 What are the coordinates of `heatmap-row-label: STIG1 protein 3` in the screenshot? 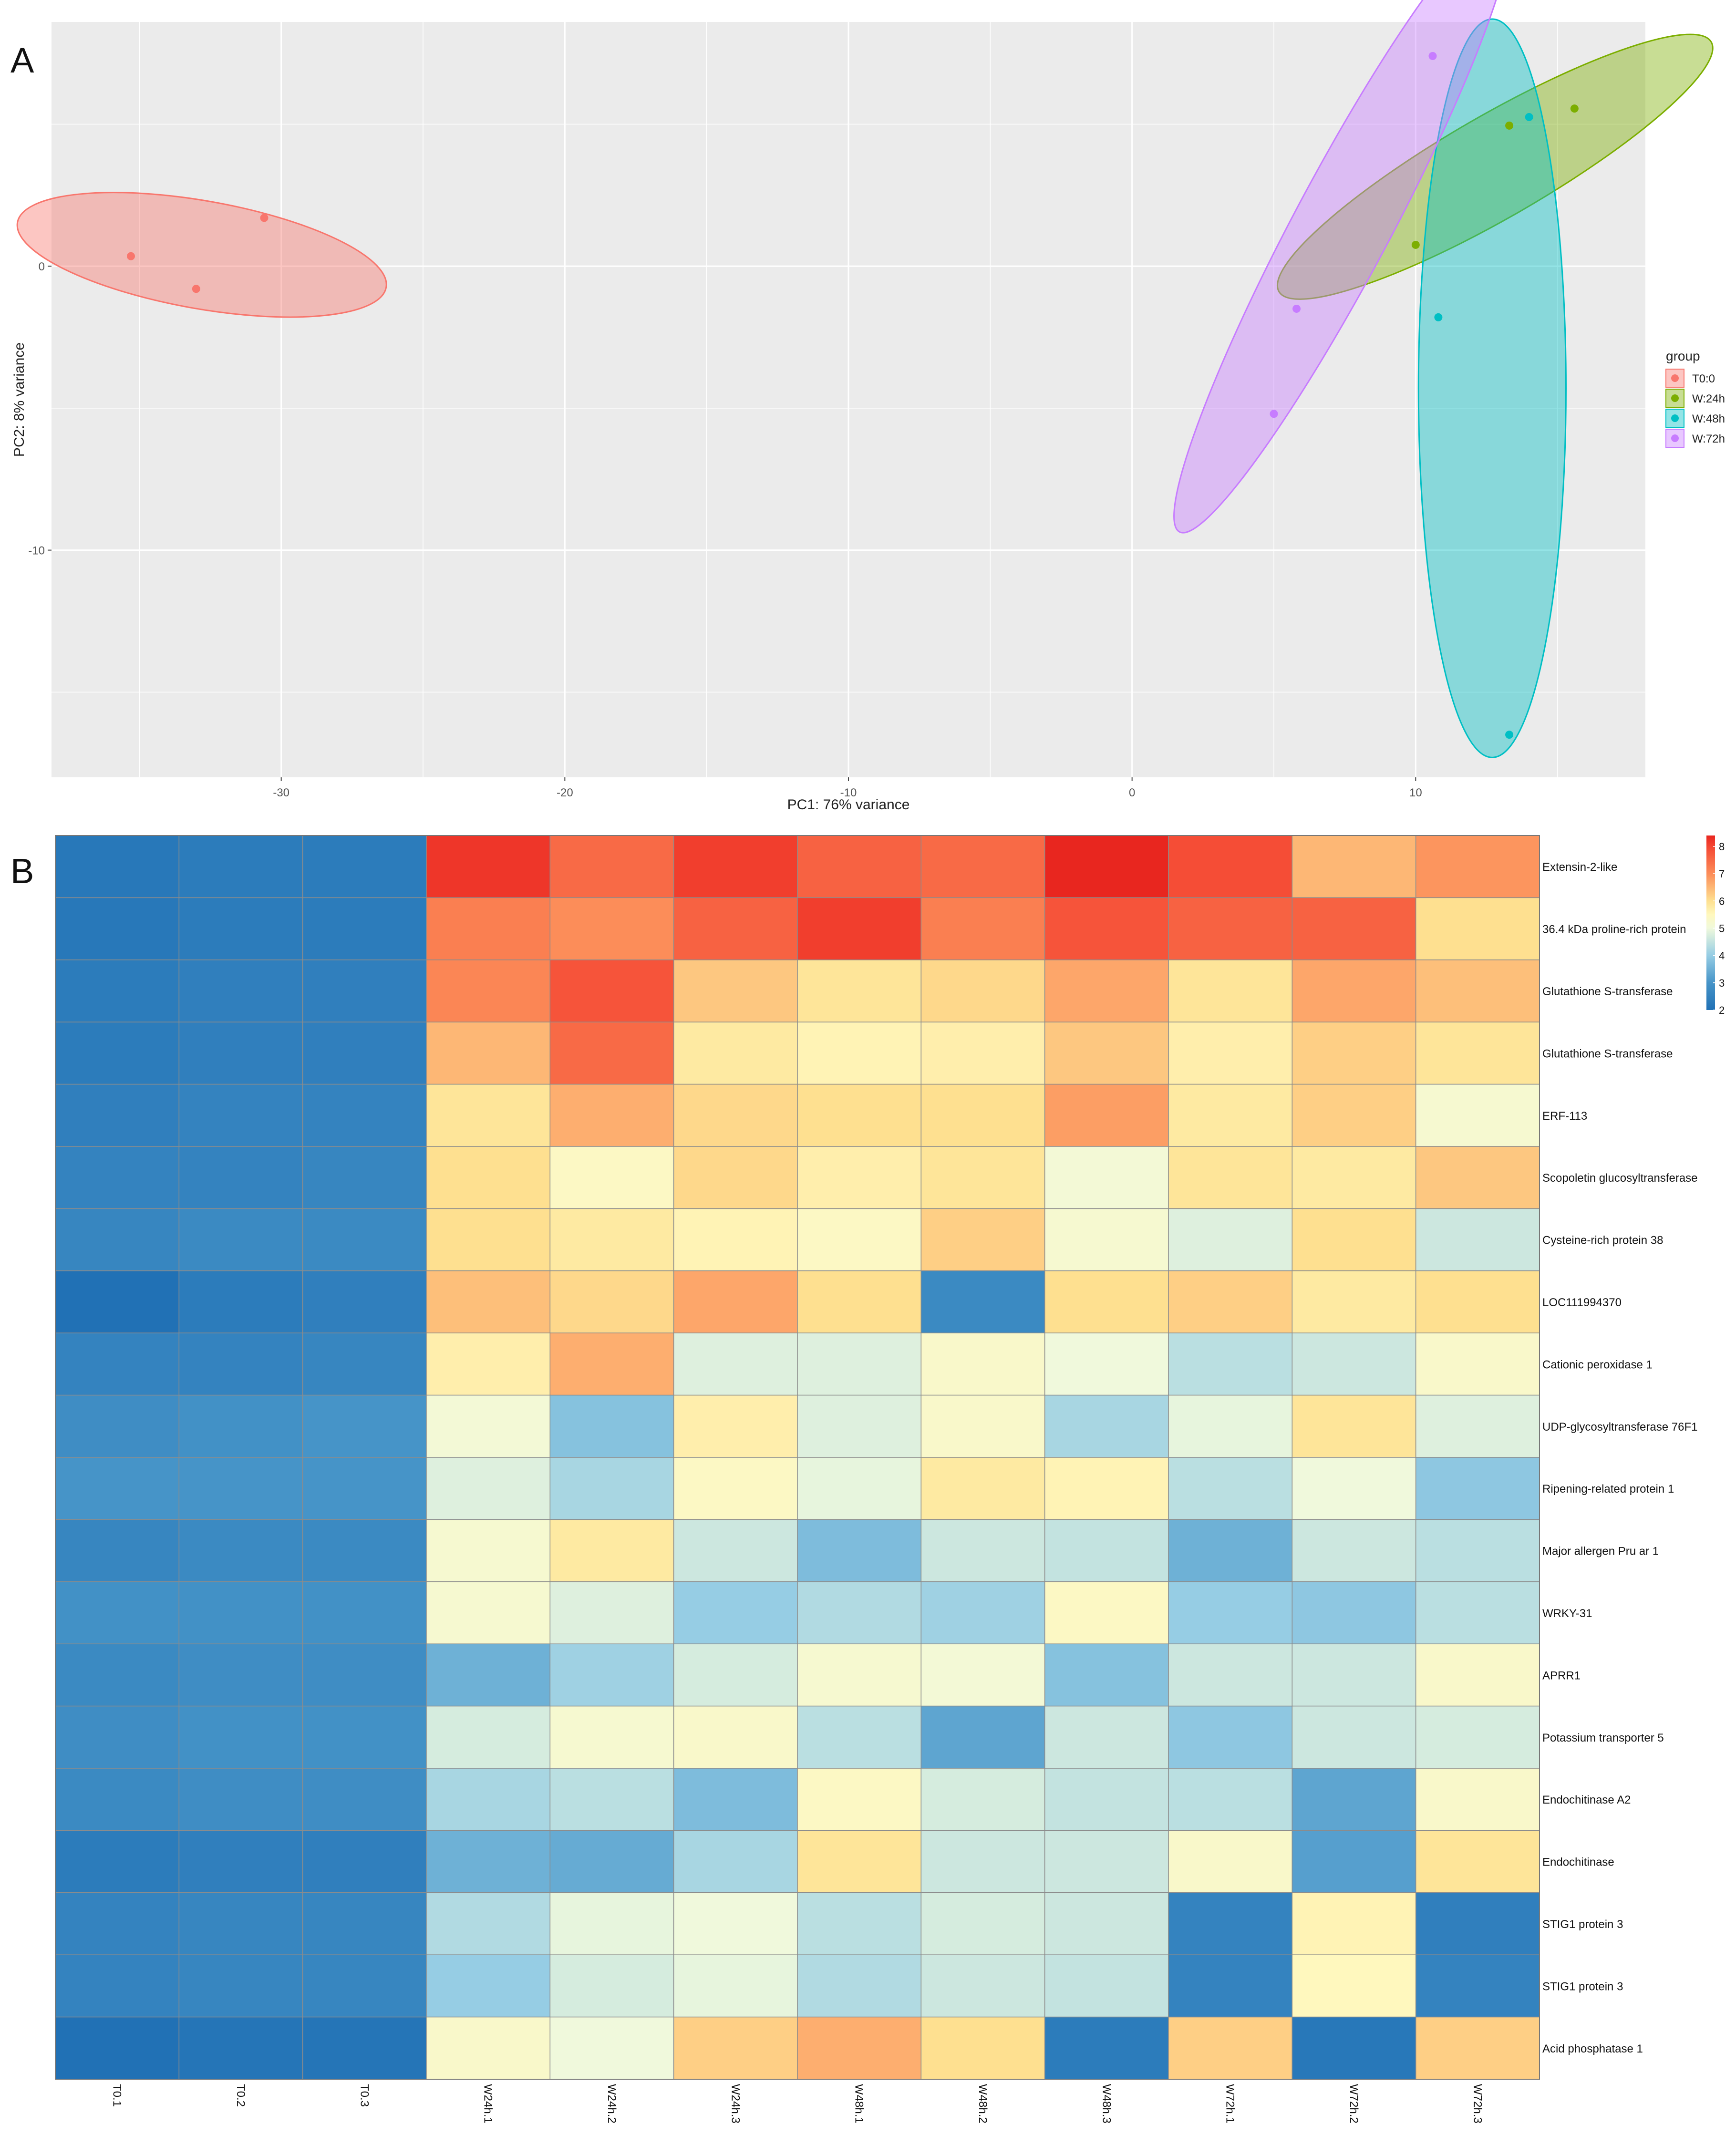 It's located at (1582, 1987).